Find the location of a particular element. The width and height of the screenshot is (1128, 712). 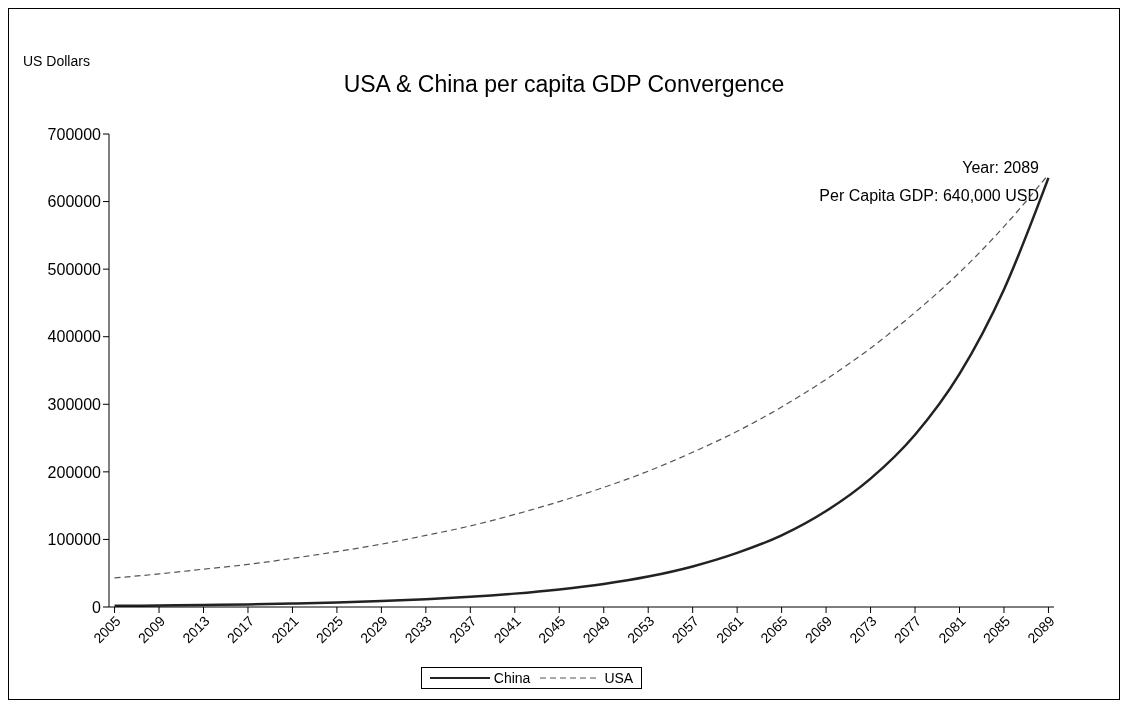

y-tick-label: 0 is located at coordinates (97, 607).